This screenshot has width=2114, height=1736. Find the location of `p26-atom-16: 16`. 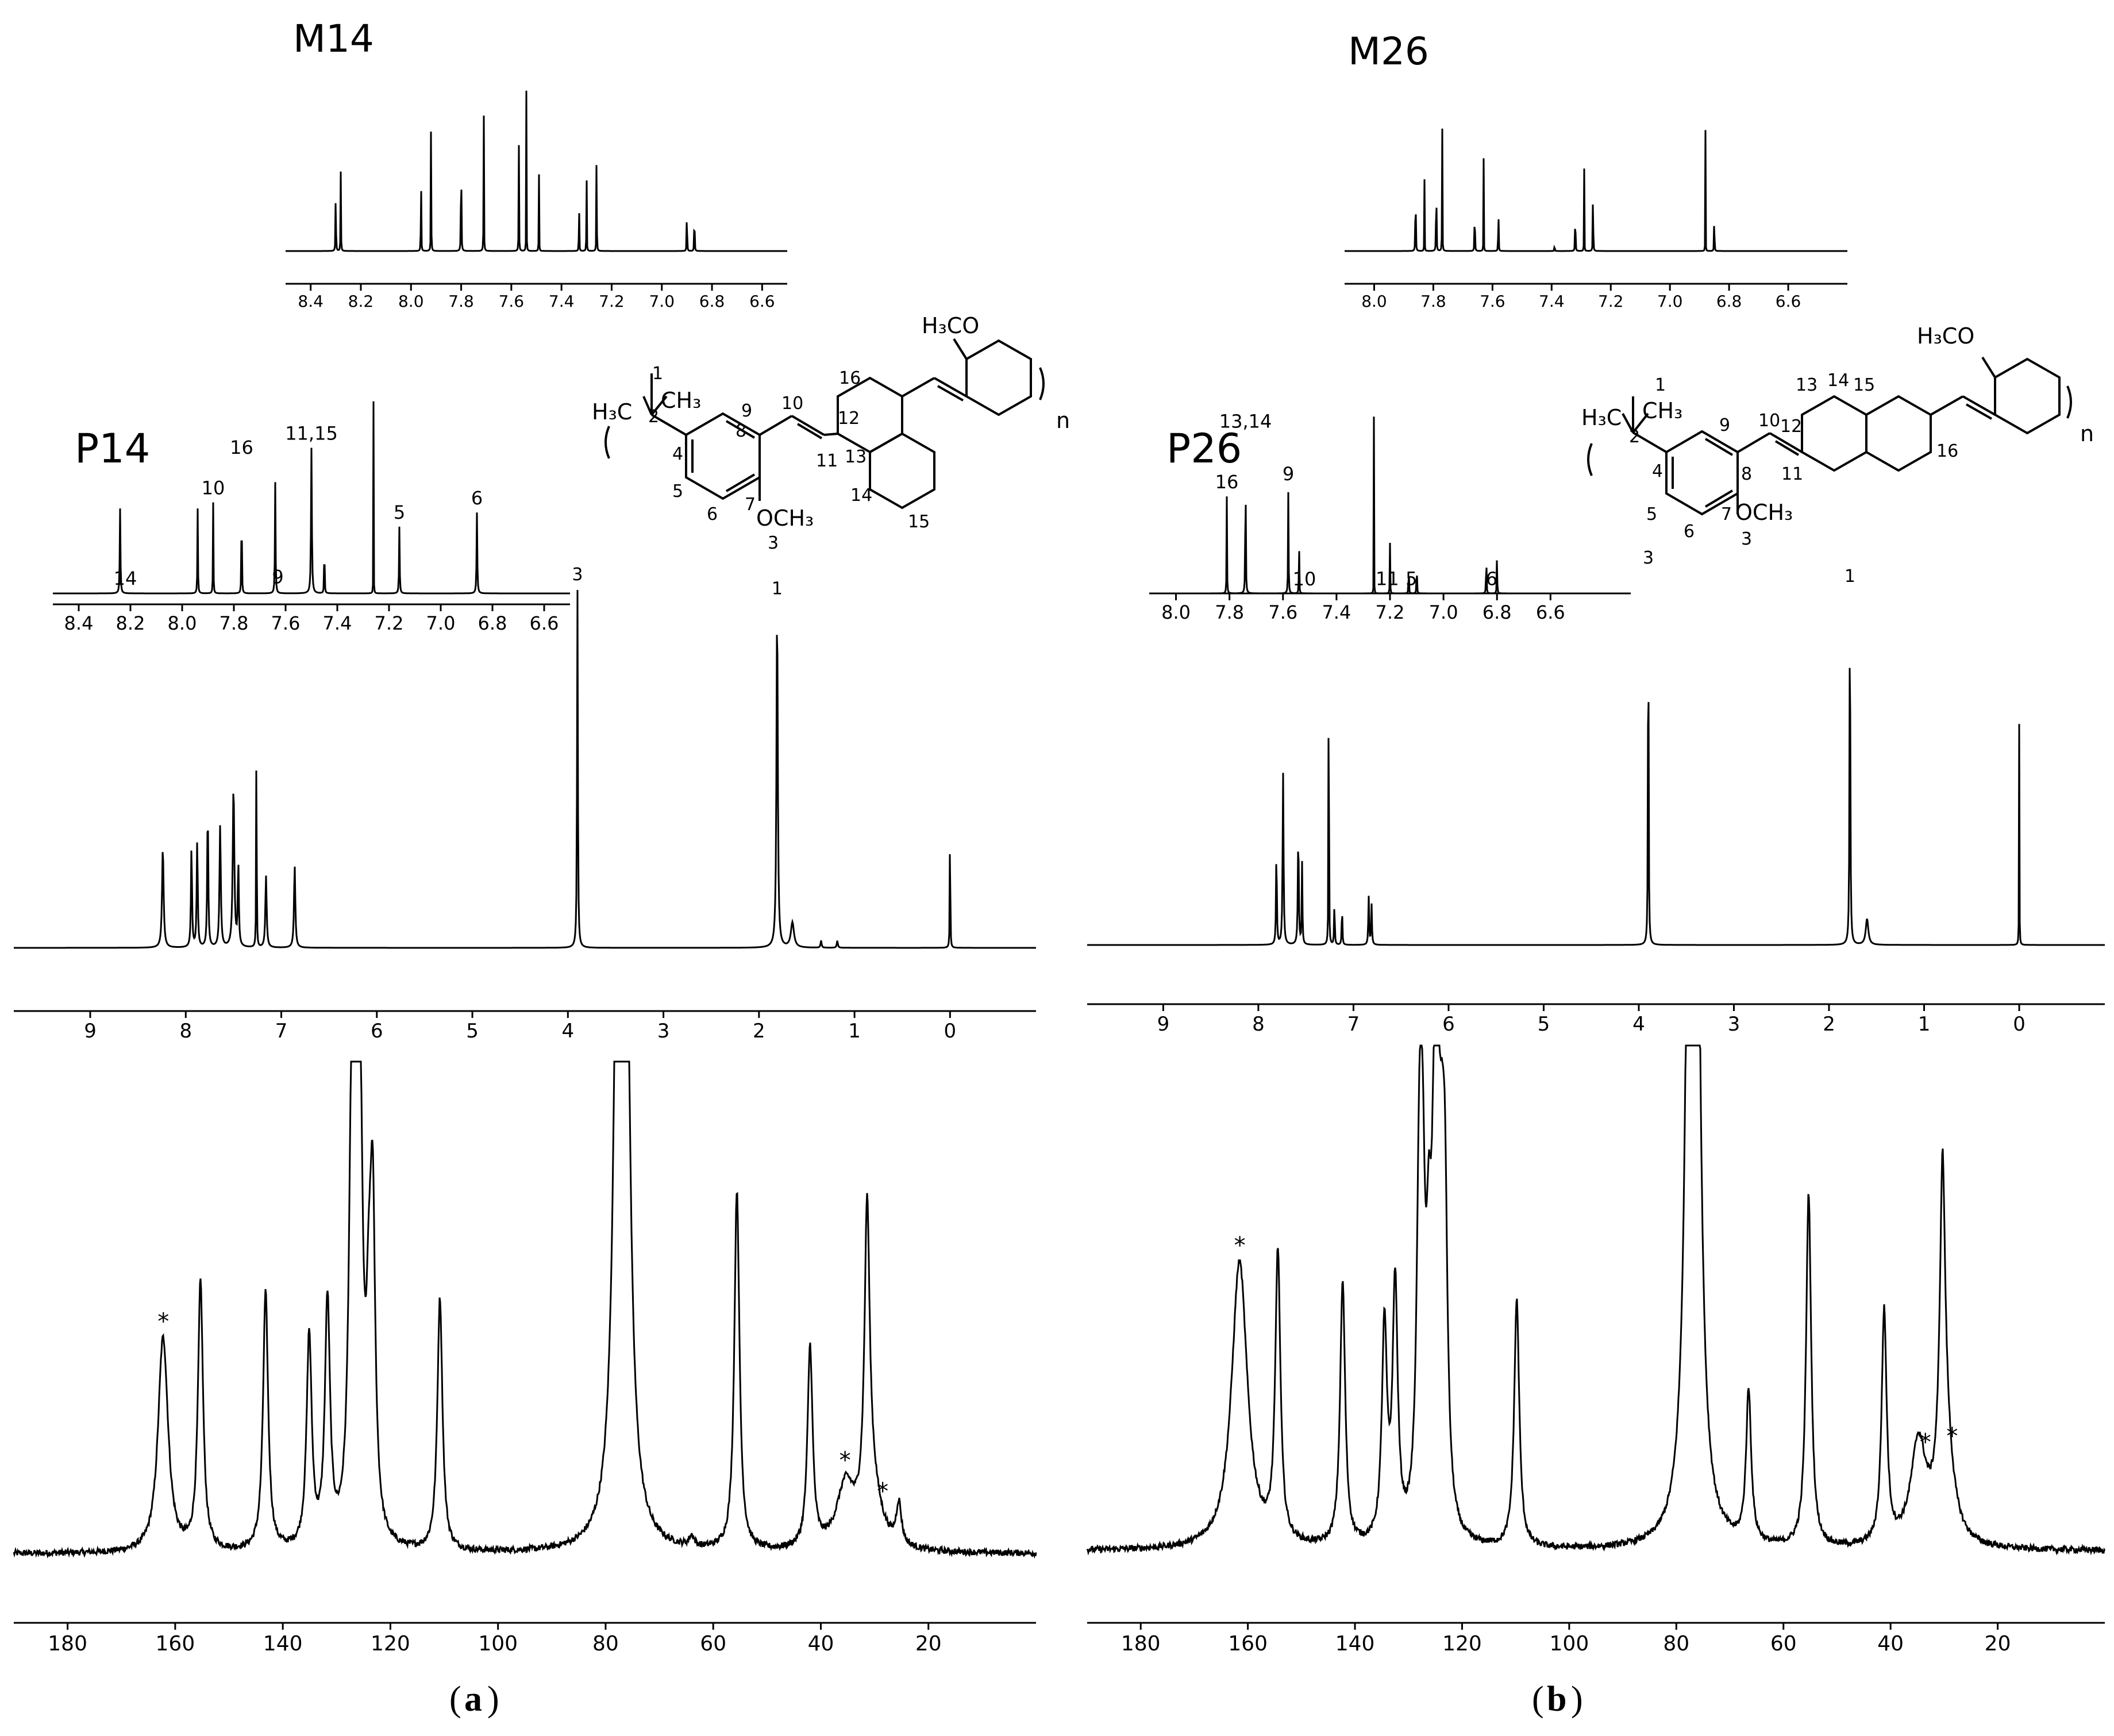

p26-atom-16: 16 is located at coordinates (1947, 451).